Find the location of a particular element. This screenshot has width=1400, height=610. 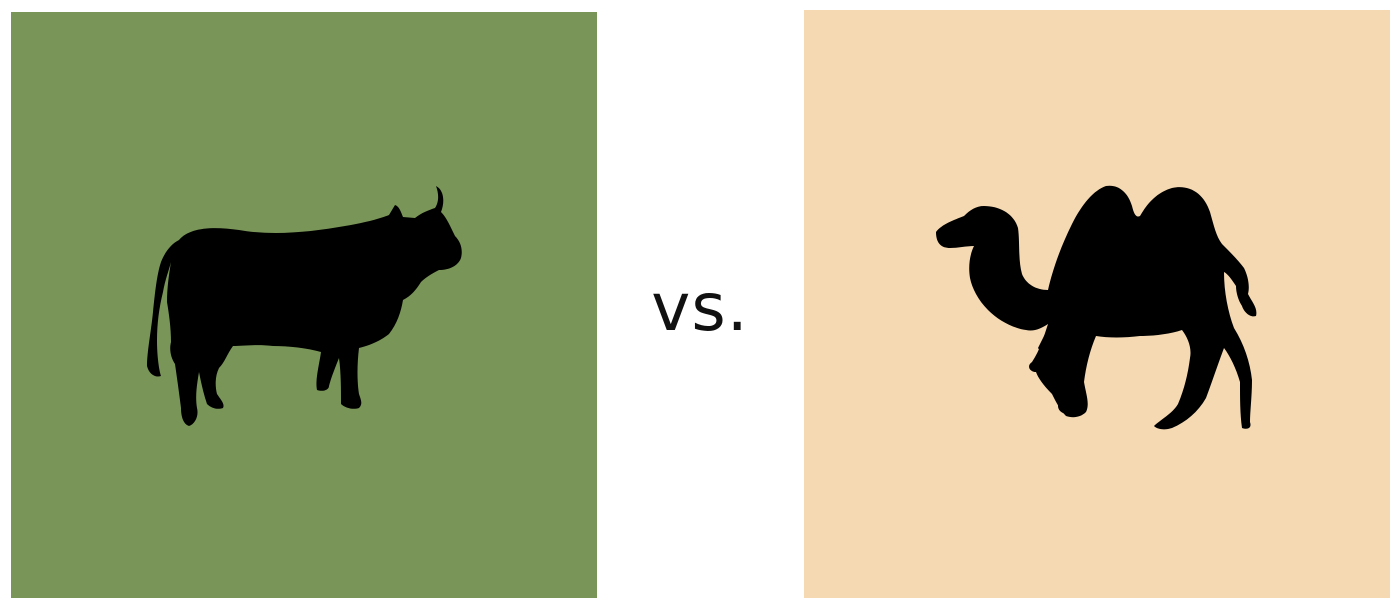

vs-label: vs. is located at coordinates (700, 307).